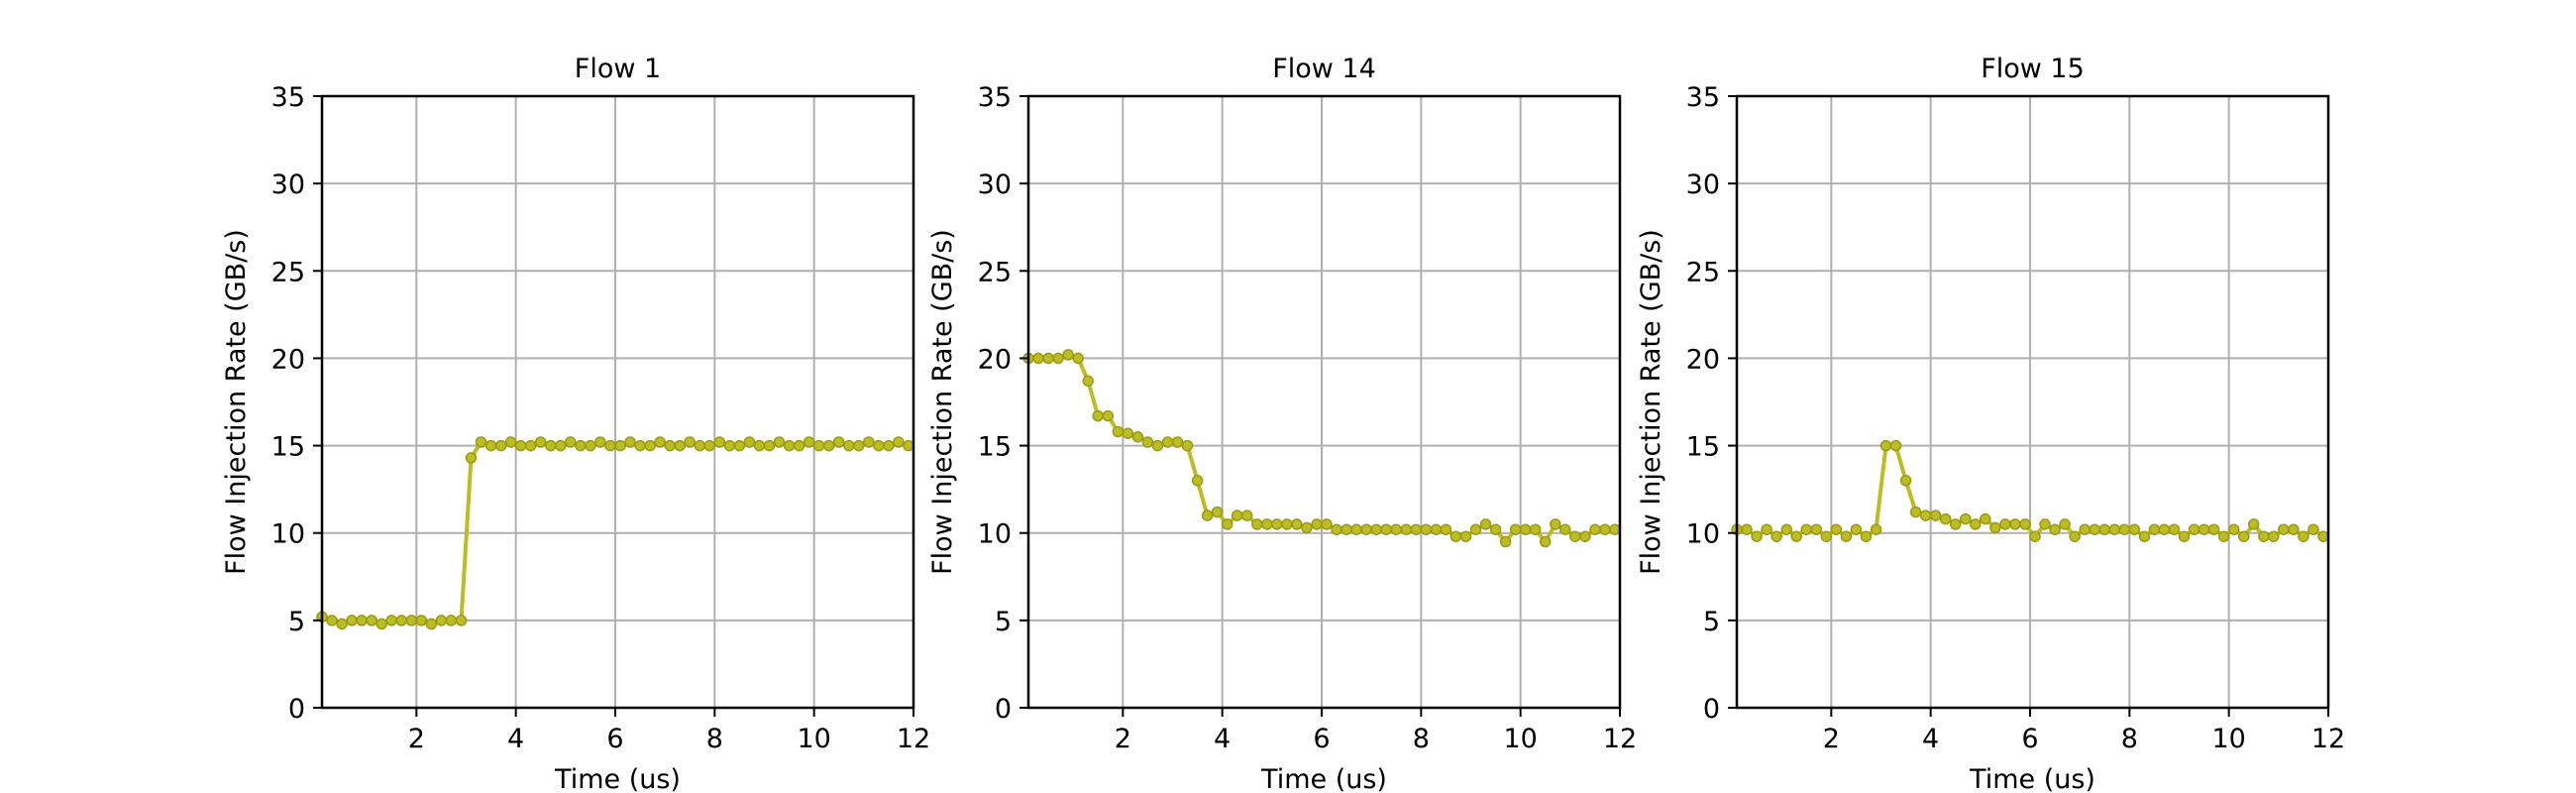  I want to click on y-tick-label: 20, so click(288, 359).